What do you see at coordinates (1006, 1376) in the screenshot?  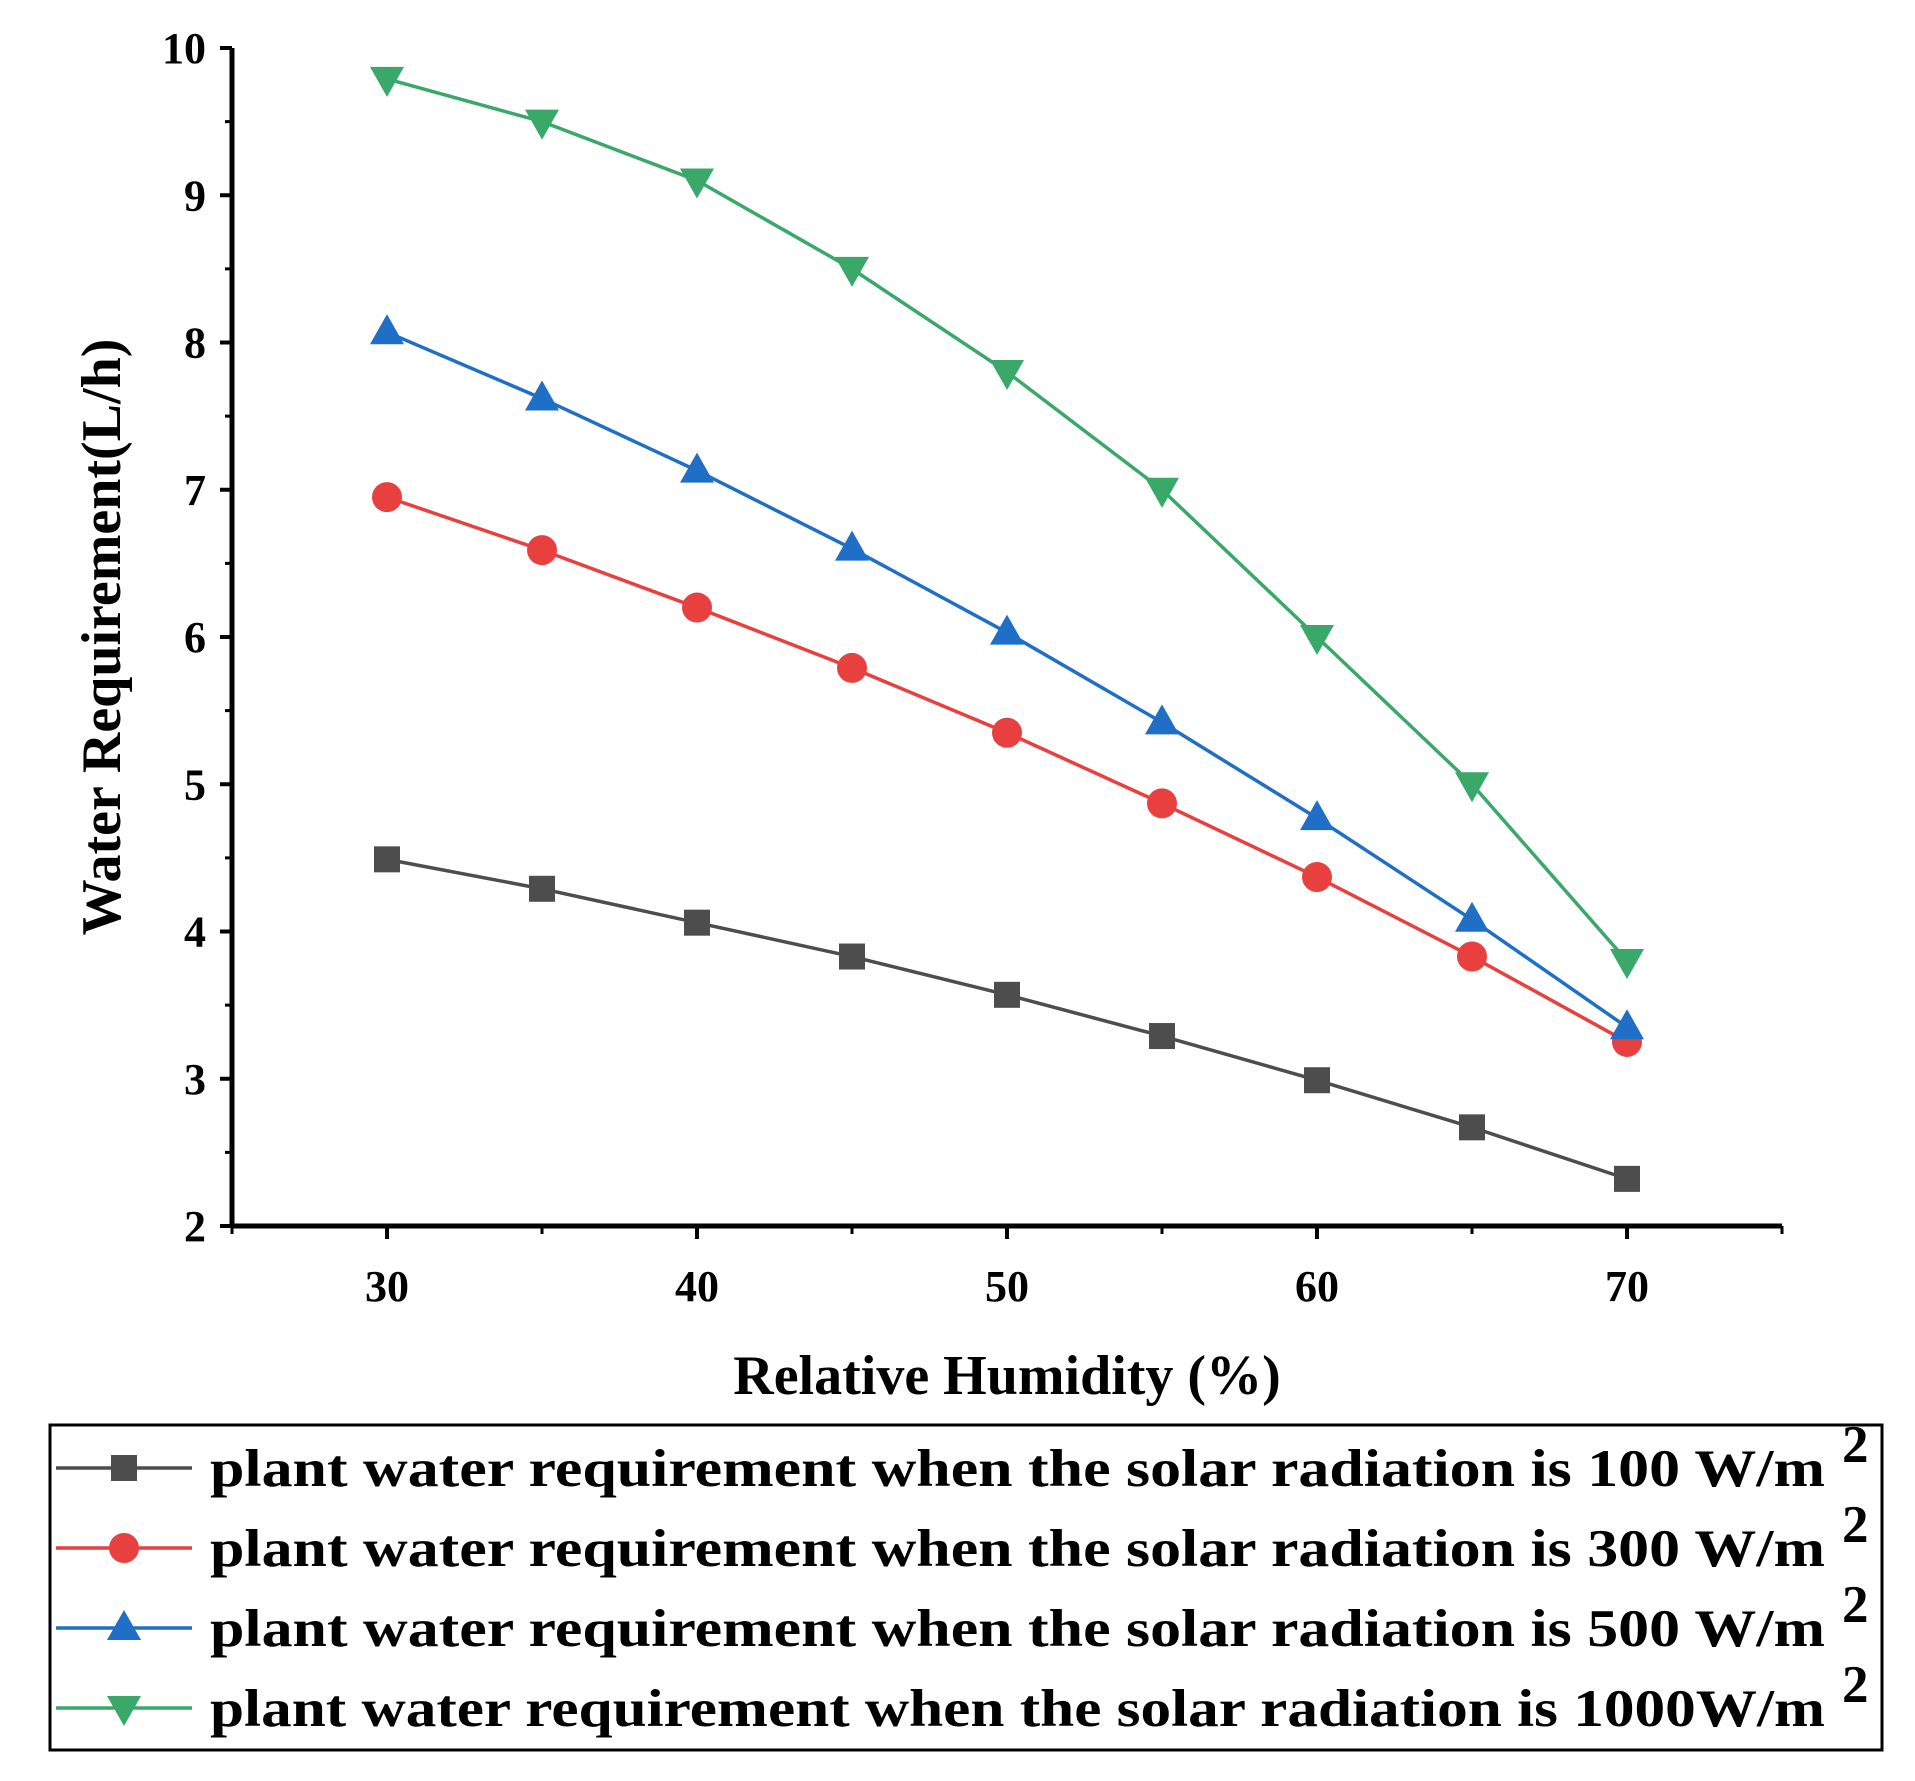 I see `x-axis-title: Relative Humidity (%)` at bounding box center [1006, 1376].